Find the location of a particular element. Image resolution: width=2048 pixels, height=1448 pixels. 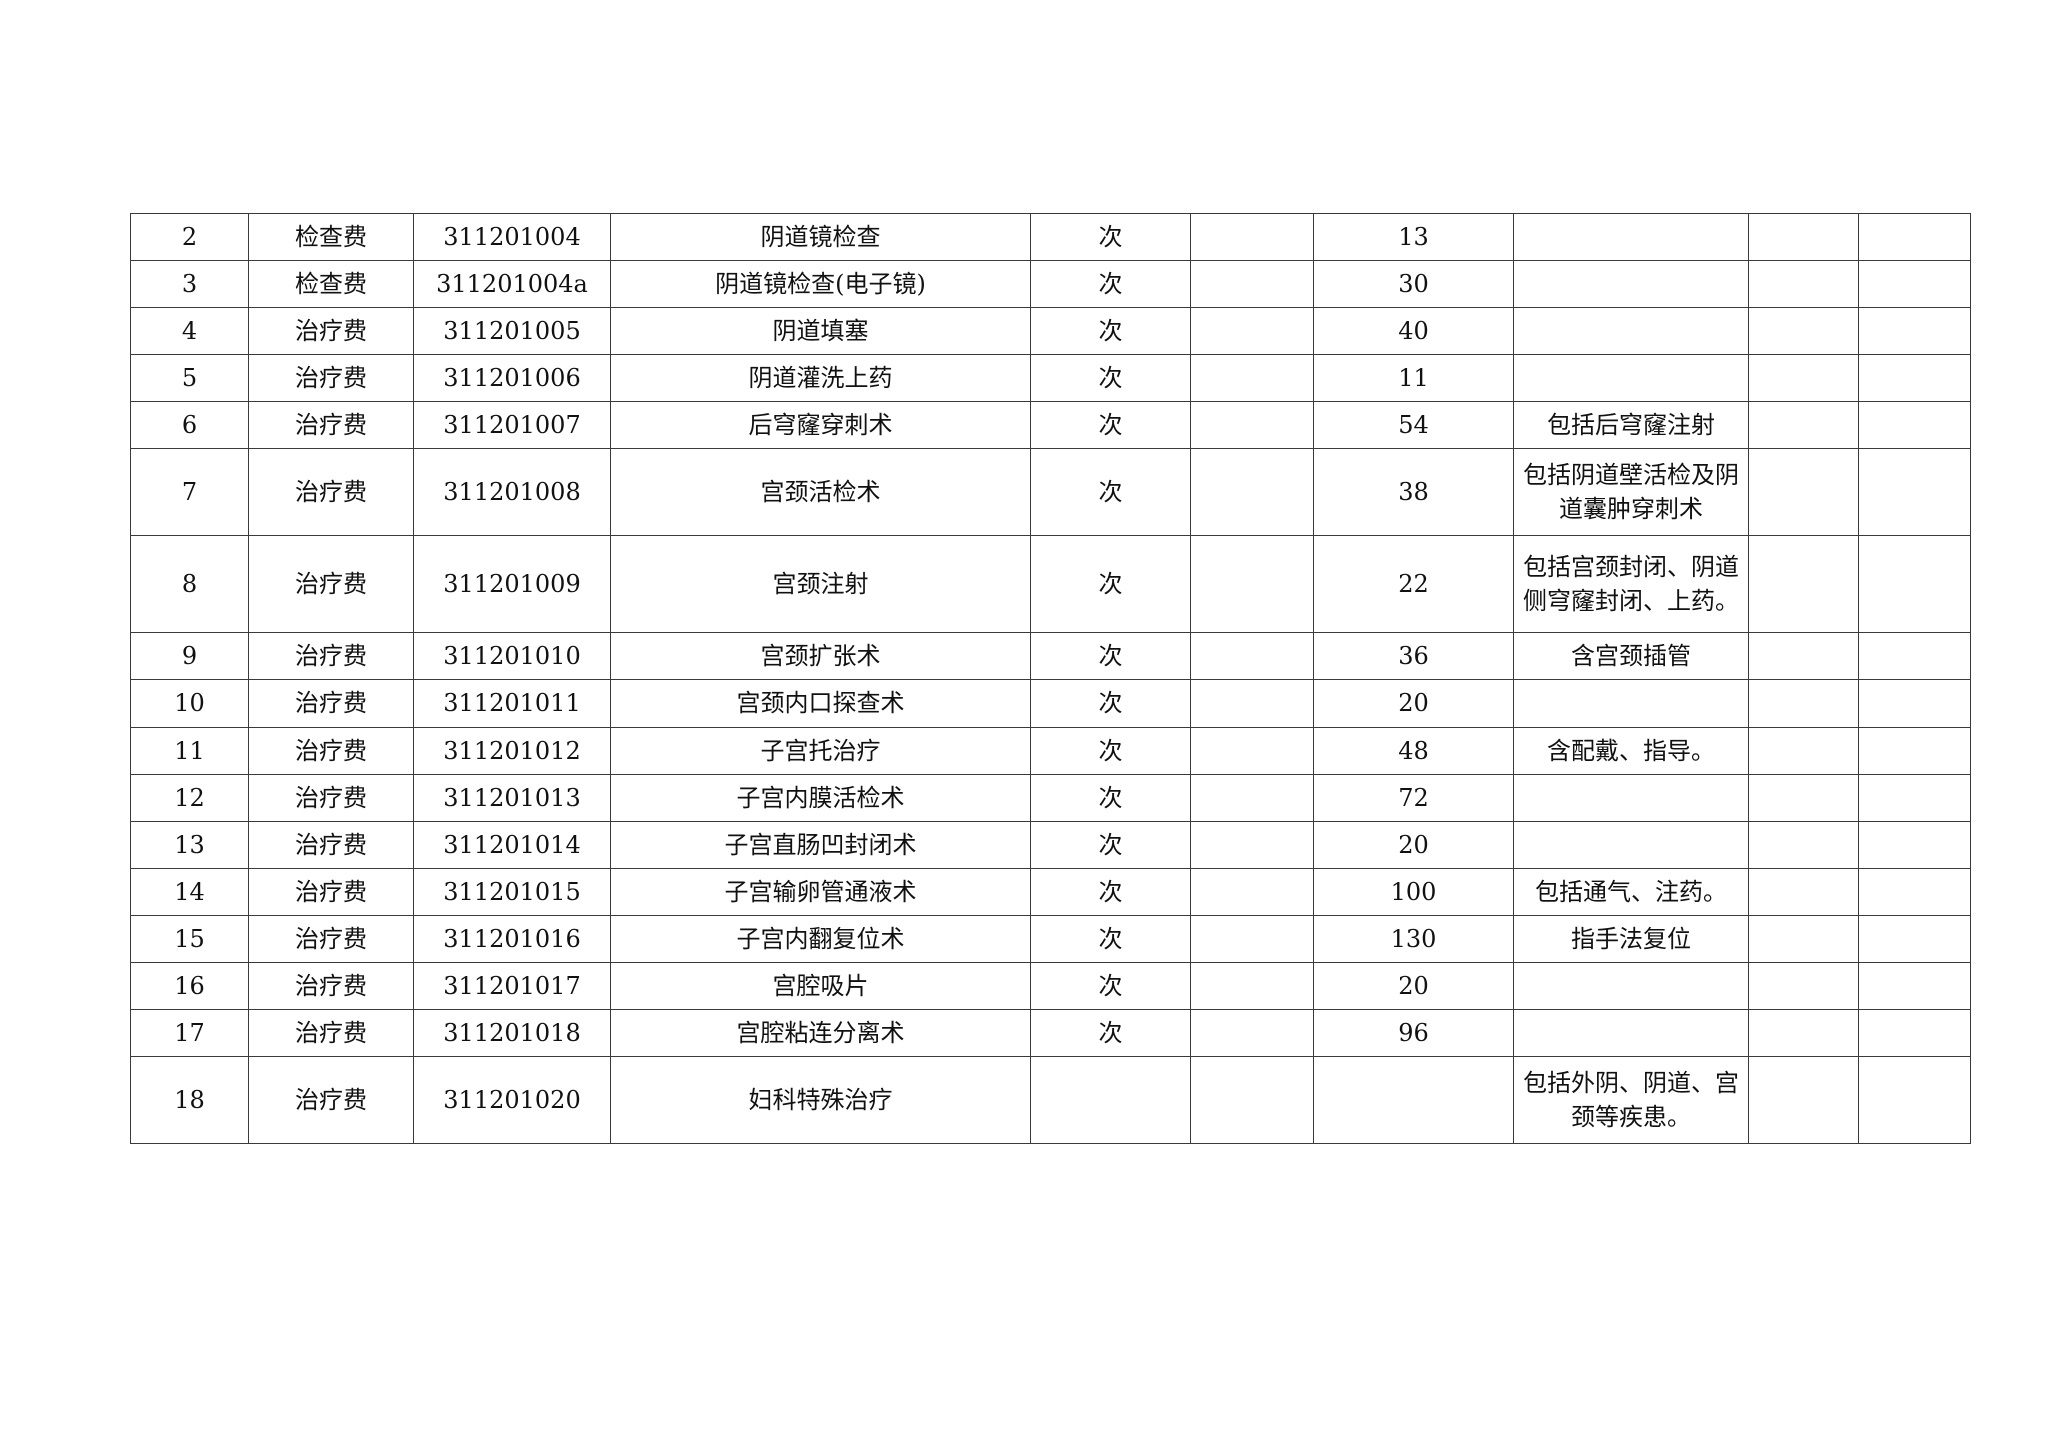

cell-item-code: 311201018 is located at coordinates (512, 1033).